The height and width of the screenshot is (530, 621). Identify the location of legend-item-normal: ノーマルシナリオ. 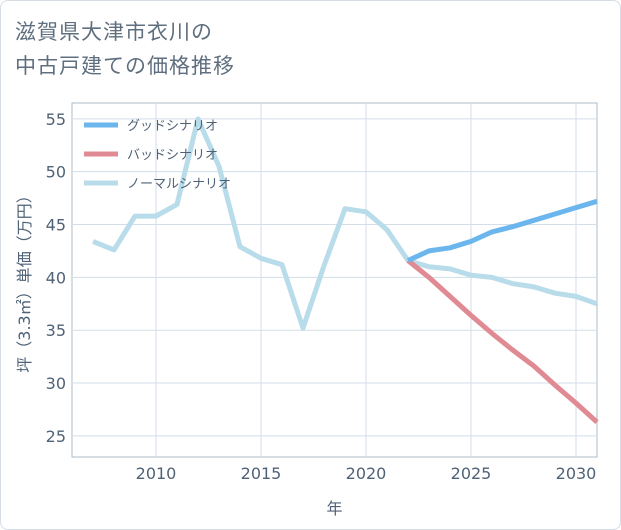
(179, 184).